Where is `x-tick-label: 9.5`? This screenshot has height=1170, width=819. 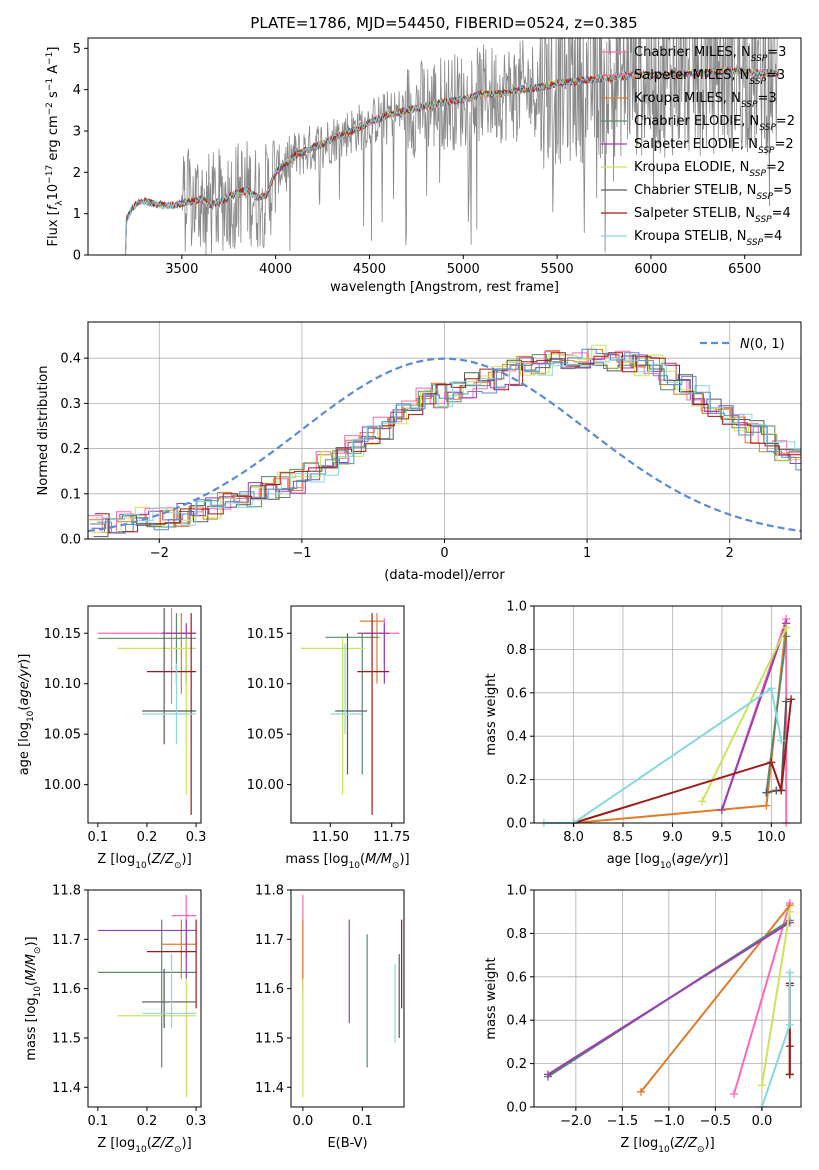
x-tick-label: 9.5 is located at coordinates (722, 837).